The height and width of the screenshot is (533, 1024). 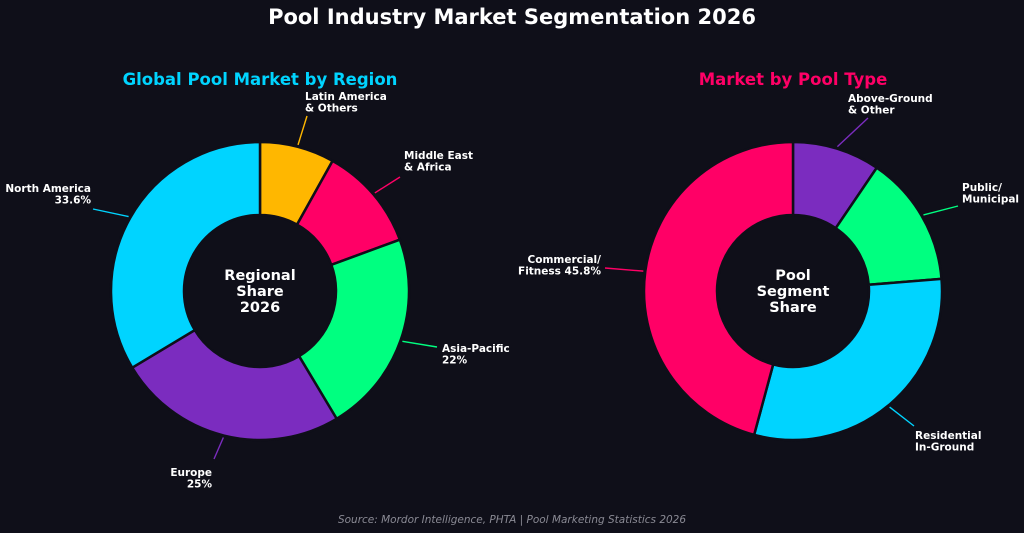 I want to click on leader-line-above-ground-other, so click(x=852, y=132).